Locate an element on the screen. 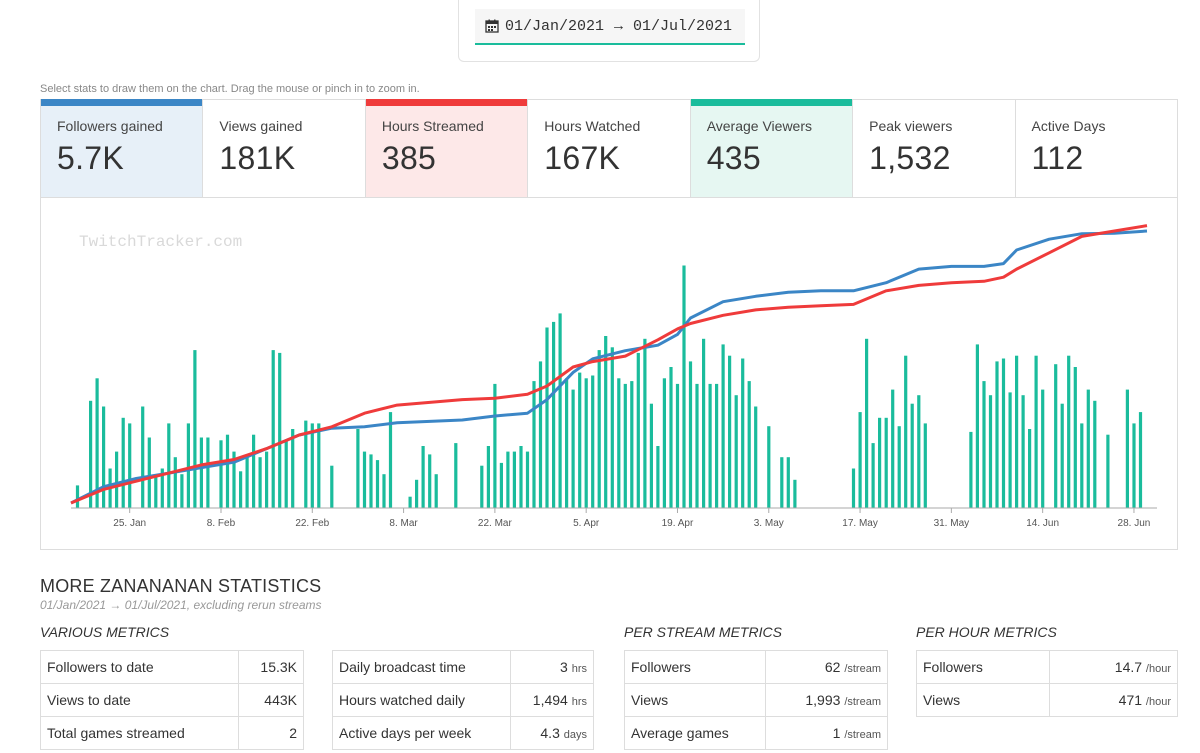 The height and width of the screenshot is (753, 1200). date-range-picker: 01/Jan/2021 → 01/Jul/2021 is located at coordinates (610, 27).